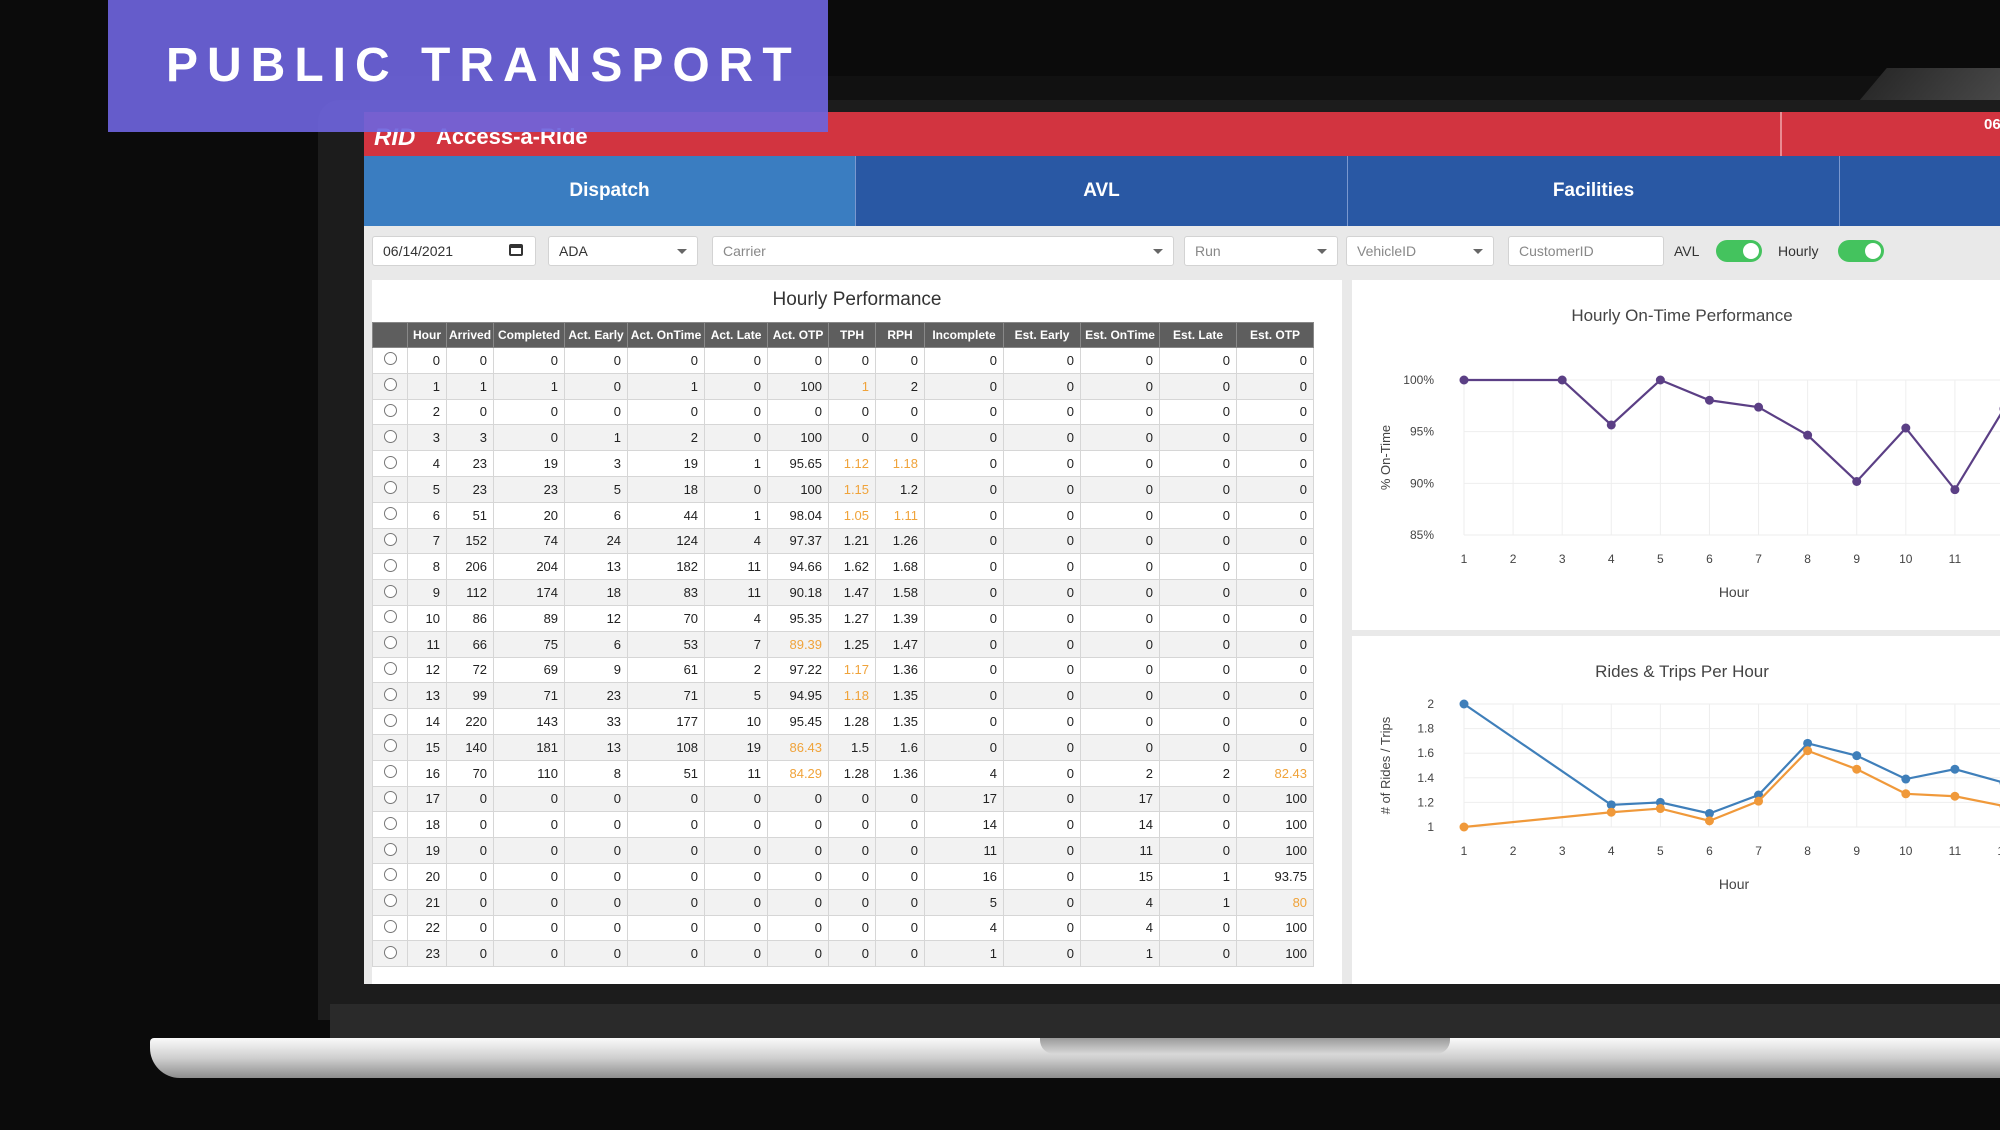 The width and height of the screenshot is (2000, 1130). I want to click on table-row: 4 23 19 3 19 1 95.65 1.12 1.18 0 0 0 0 0, so click(843, 463).